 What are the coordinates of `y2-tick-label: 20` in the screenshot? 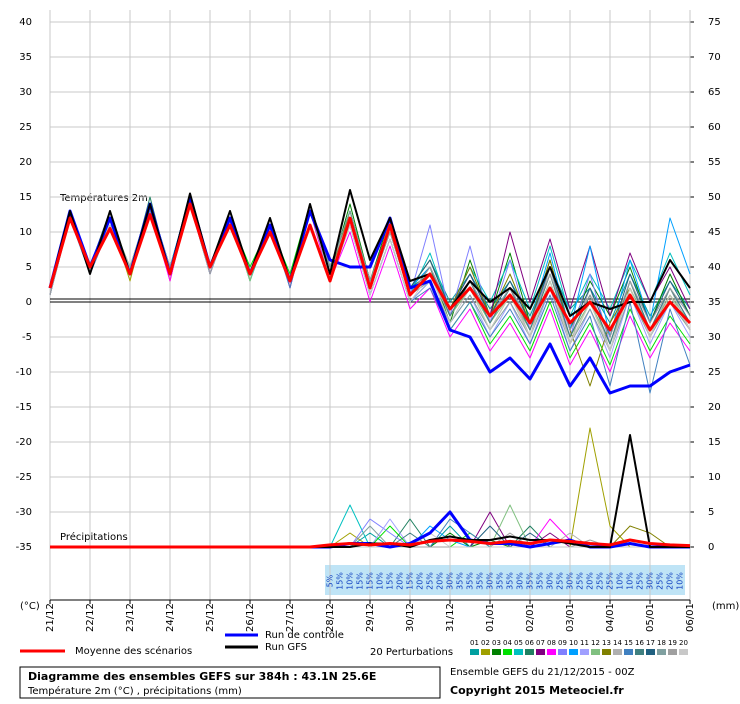 It's located at (714, 407).